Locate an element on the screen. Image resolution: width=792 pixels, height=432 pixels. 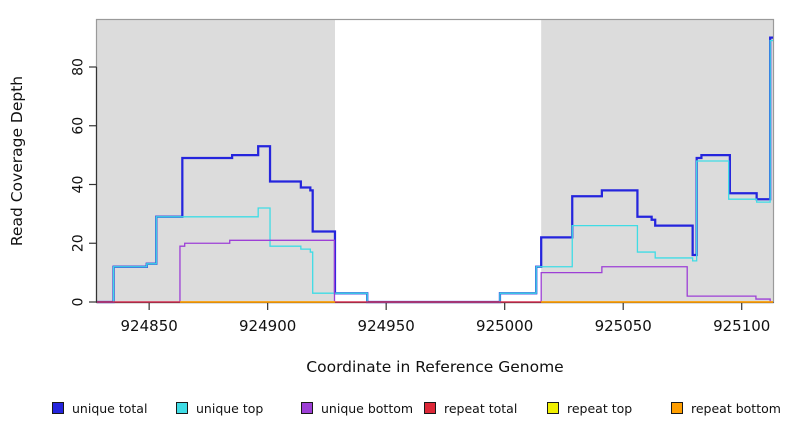
legend-label: repeat total is located at coordinates (481, 408).